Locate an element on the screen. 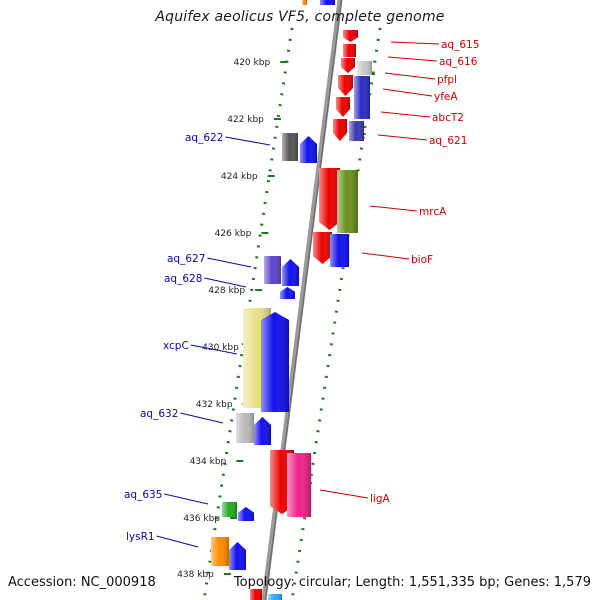 The width and height of the screenshot is (600, 600). gene-label-left: aq_622 is located at coordinates (204, 138).